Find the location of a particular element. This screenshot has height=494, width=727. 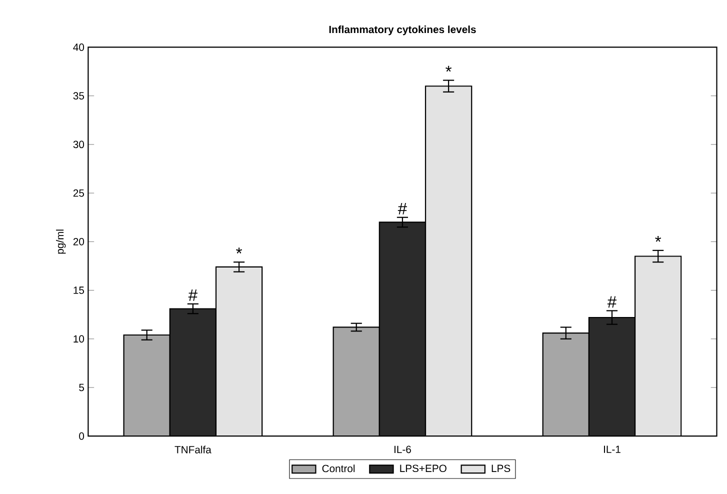

y-tick-label: 30 is located at coordinates (78, 144).